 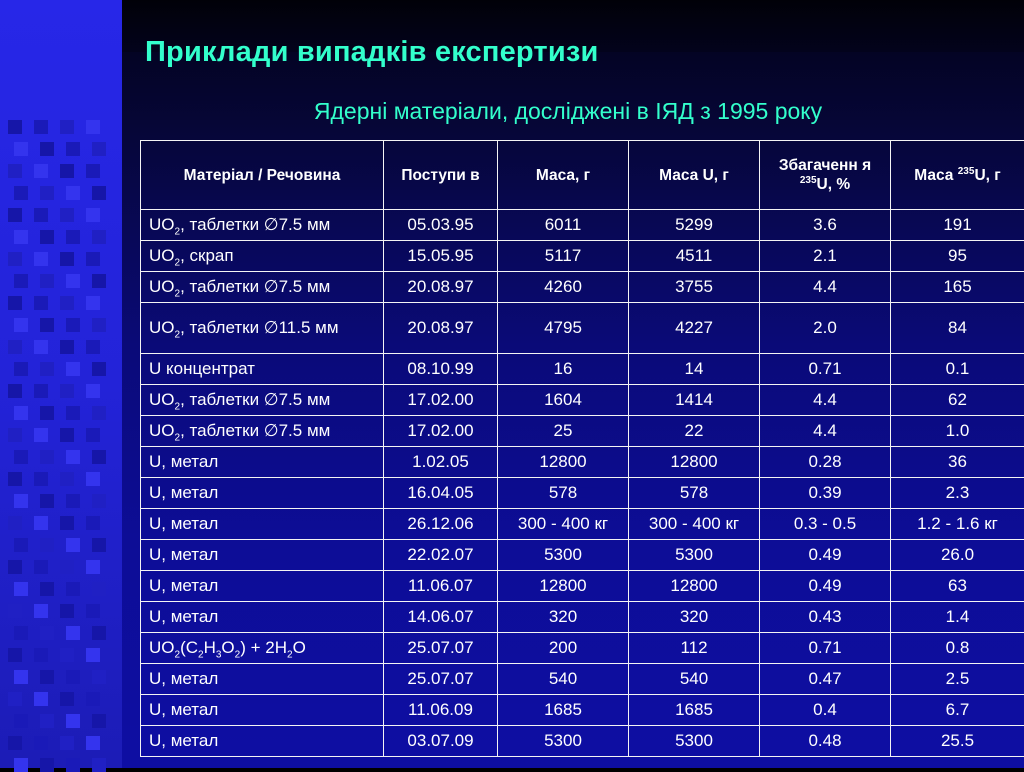 I want to click on cell-mass: 25, so click(x=563, y=431).